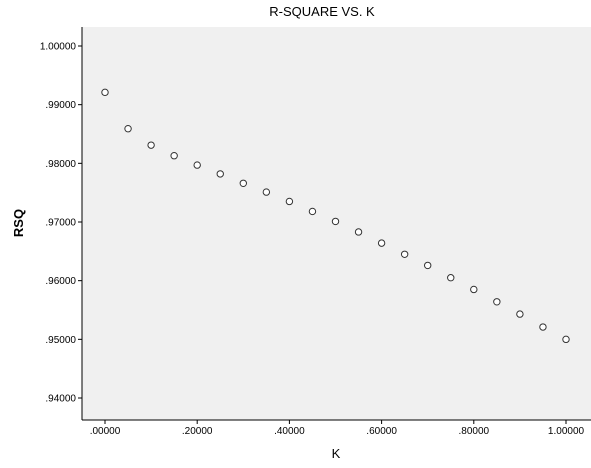  Describe the element at coordinates (322, 11) in the screenshot. I see `chart-title: R-SQUARE VS. K` at that location.